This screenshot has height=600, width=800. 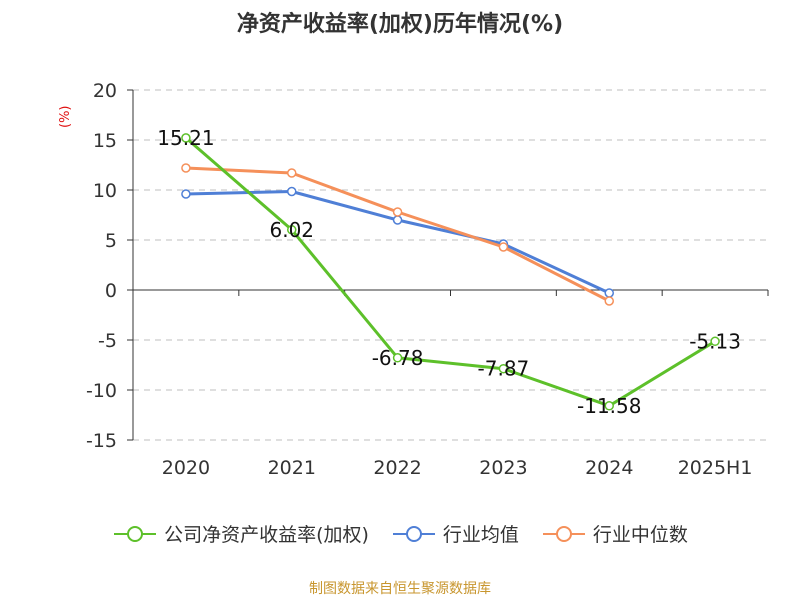 I want to click on legend-label-company-roe: 公司净资产收益率(加权), so click(x=266, y=535).